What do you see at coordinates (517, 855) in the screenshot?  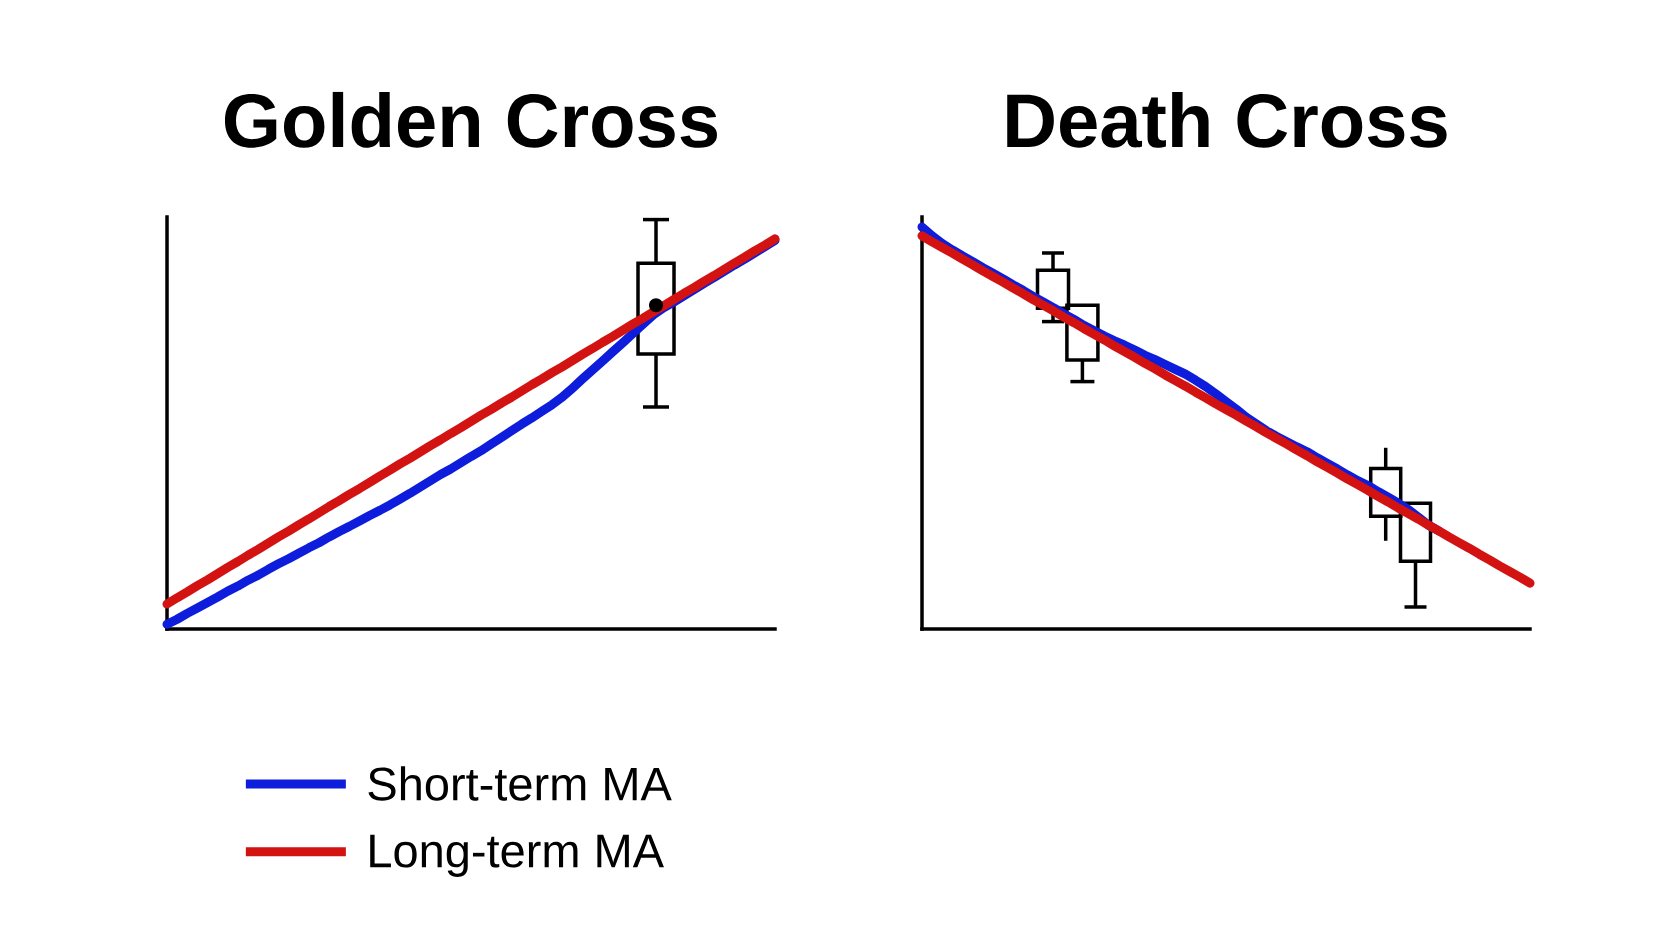 I see `legend-label: Long-term MA` at bounding box center [517, 855].